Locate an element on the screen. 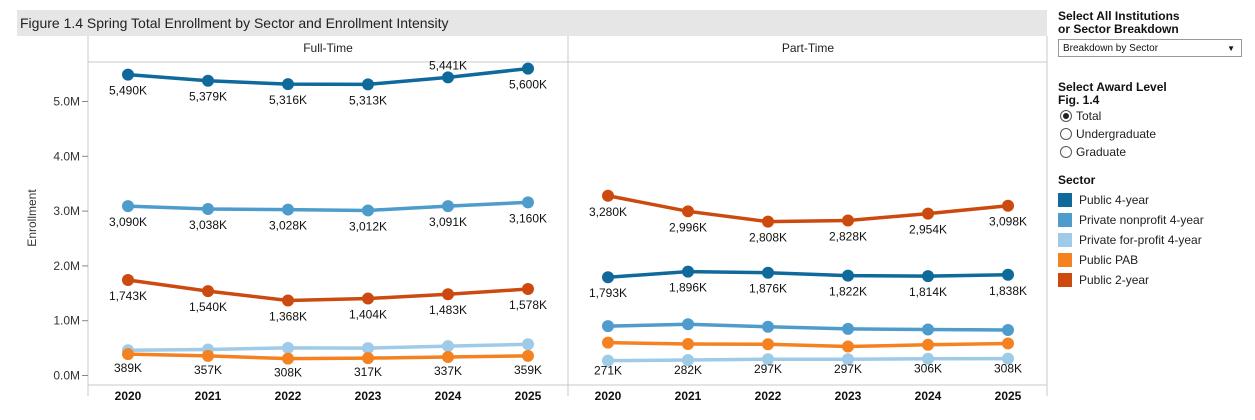  institutions-title-line1: Select All Institutions is located at coordinates (1119, 16).